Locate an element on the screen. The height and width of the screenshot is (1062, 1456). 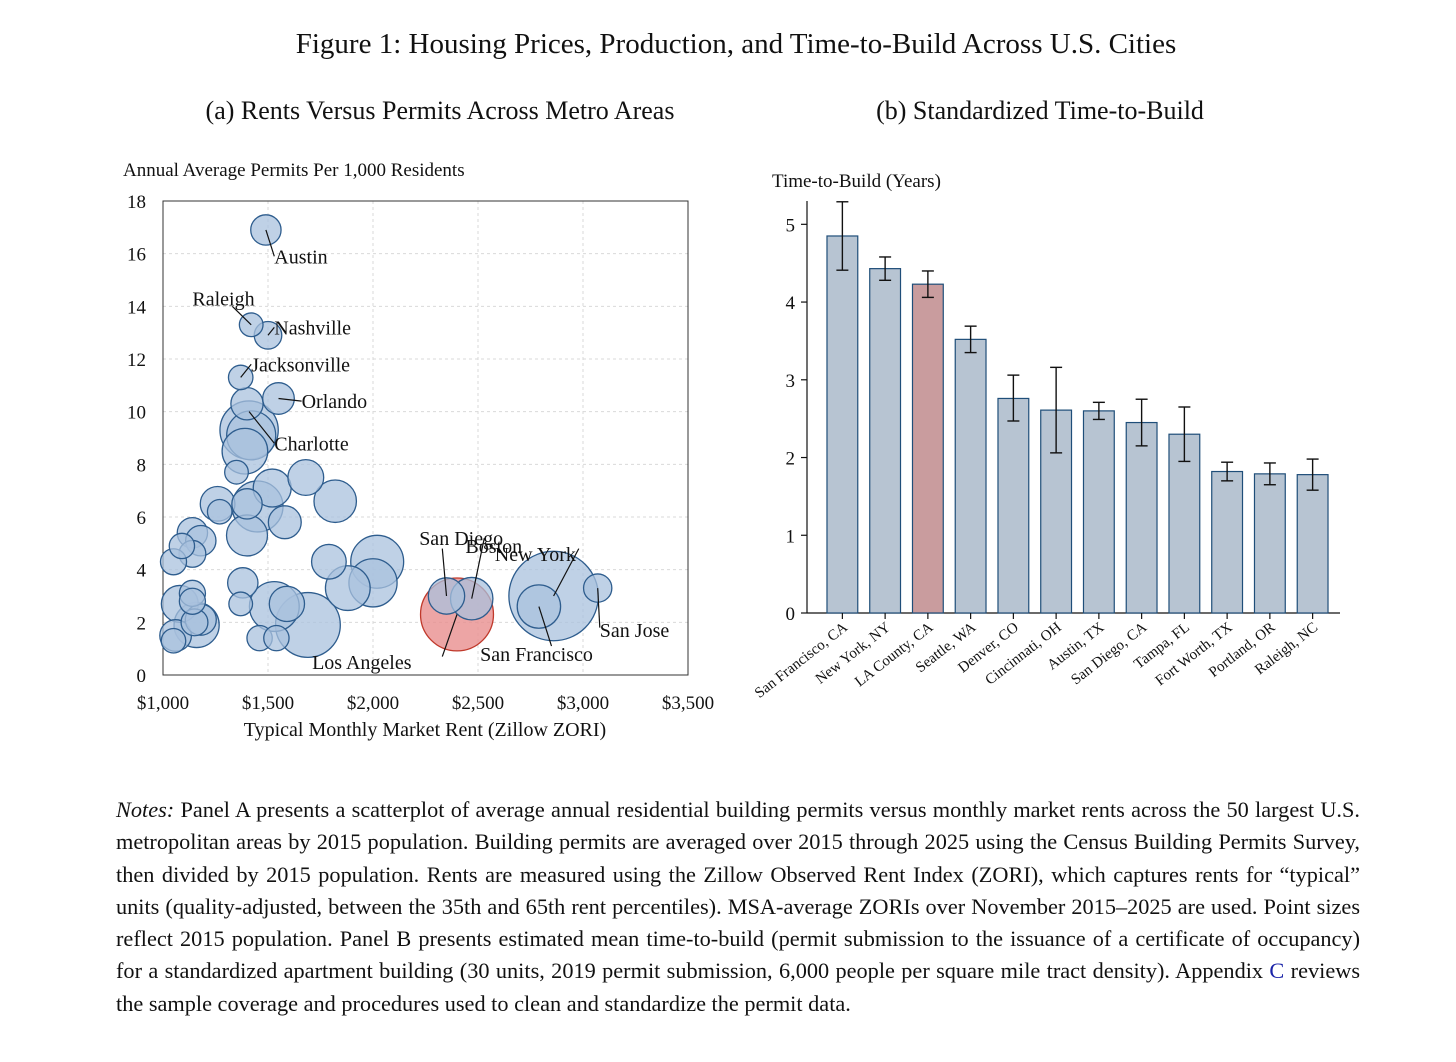
y-tick-label: 3 is located at coordinates (791, 381).